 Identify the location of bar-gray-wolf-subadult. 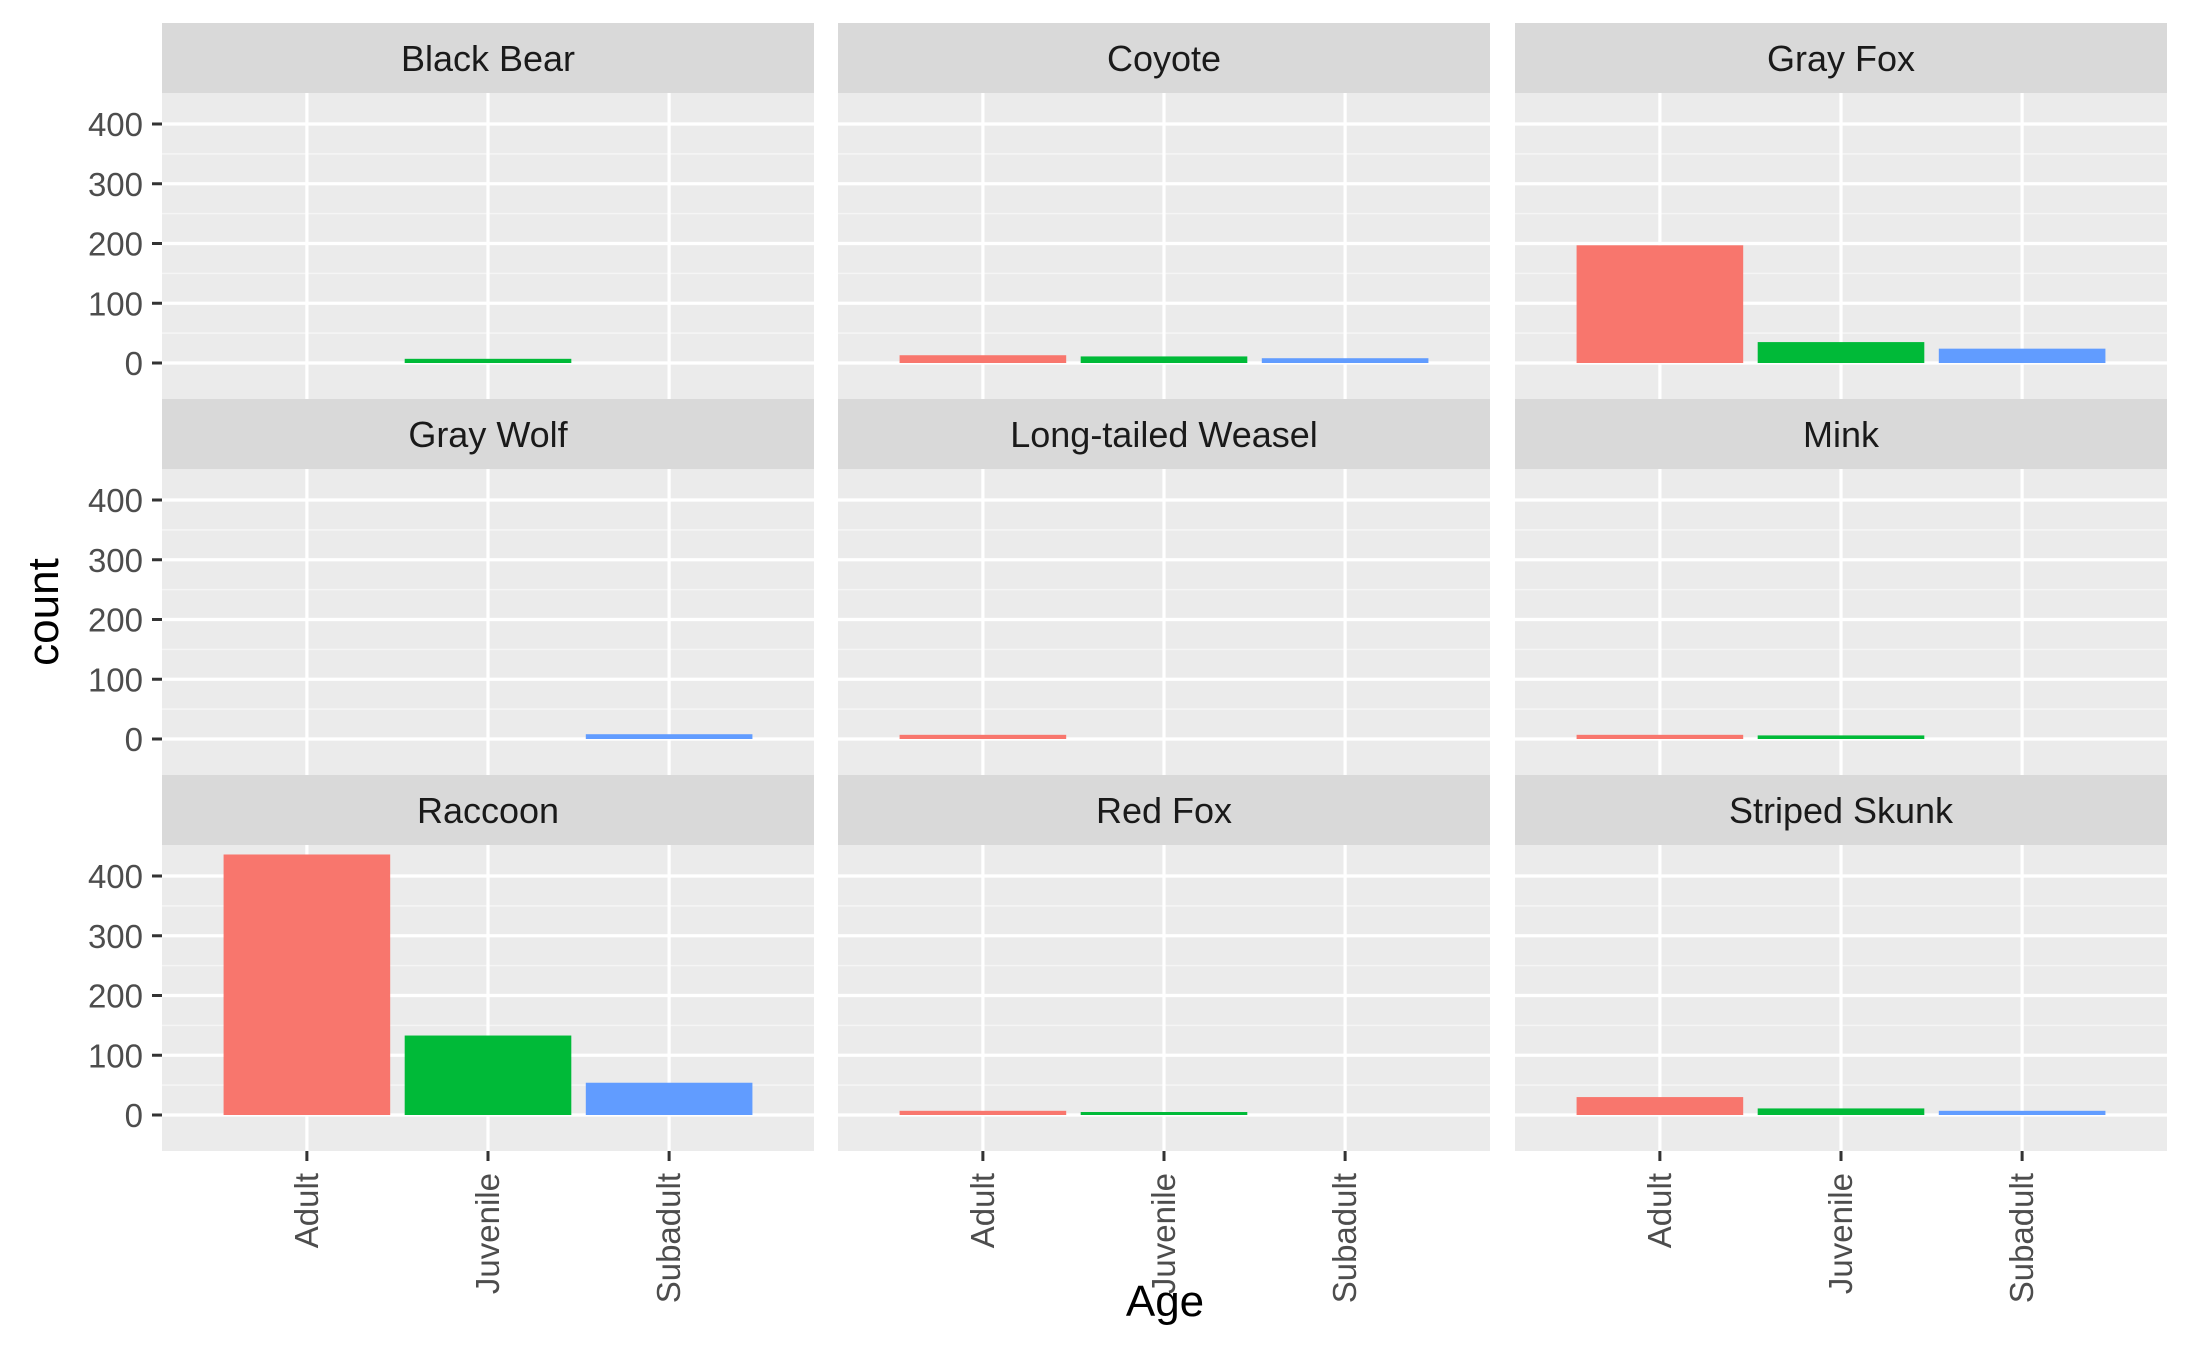
(669, 736).